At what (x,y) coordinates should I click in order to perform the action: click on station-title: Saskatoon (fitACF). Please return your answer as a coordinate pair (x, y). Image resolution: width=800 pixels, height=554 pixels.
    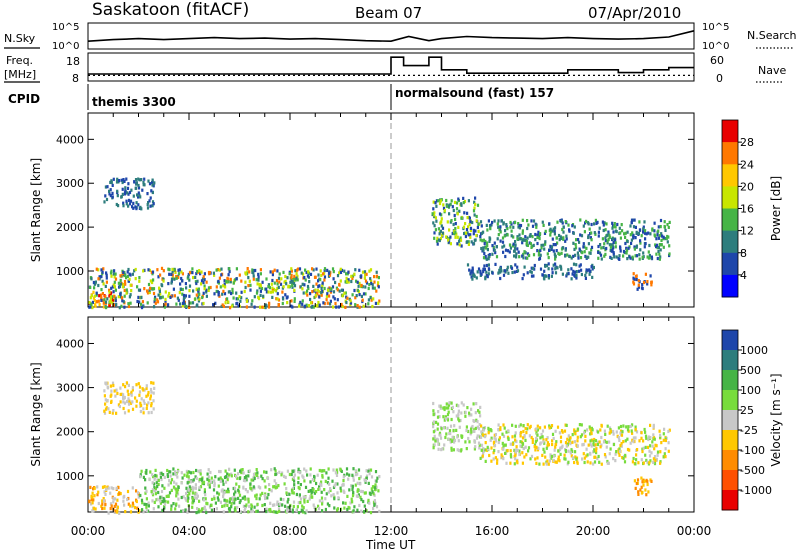
    Looking at the image, I should click on (170, 10).